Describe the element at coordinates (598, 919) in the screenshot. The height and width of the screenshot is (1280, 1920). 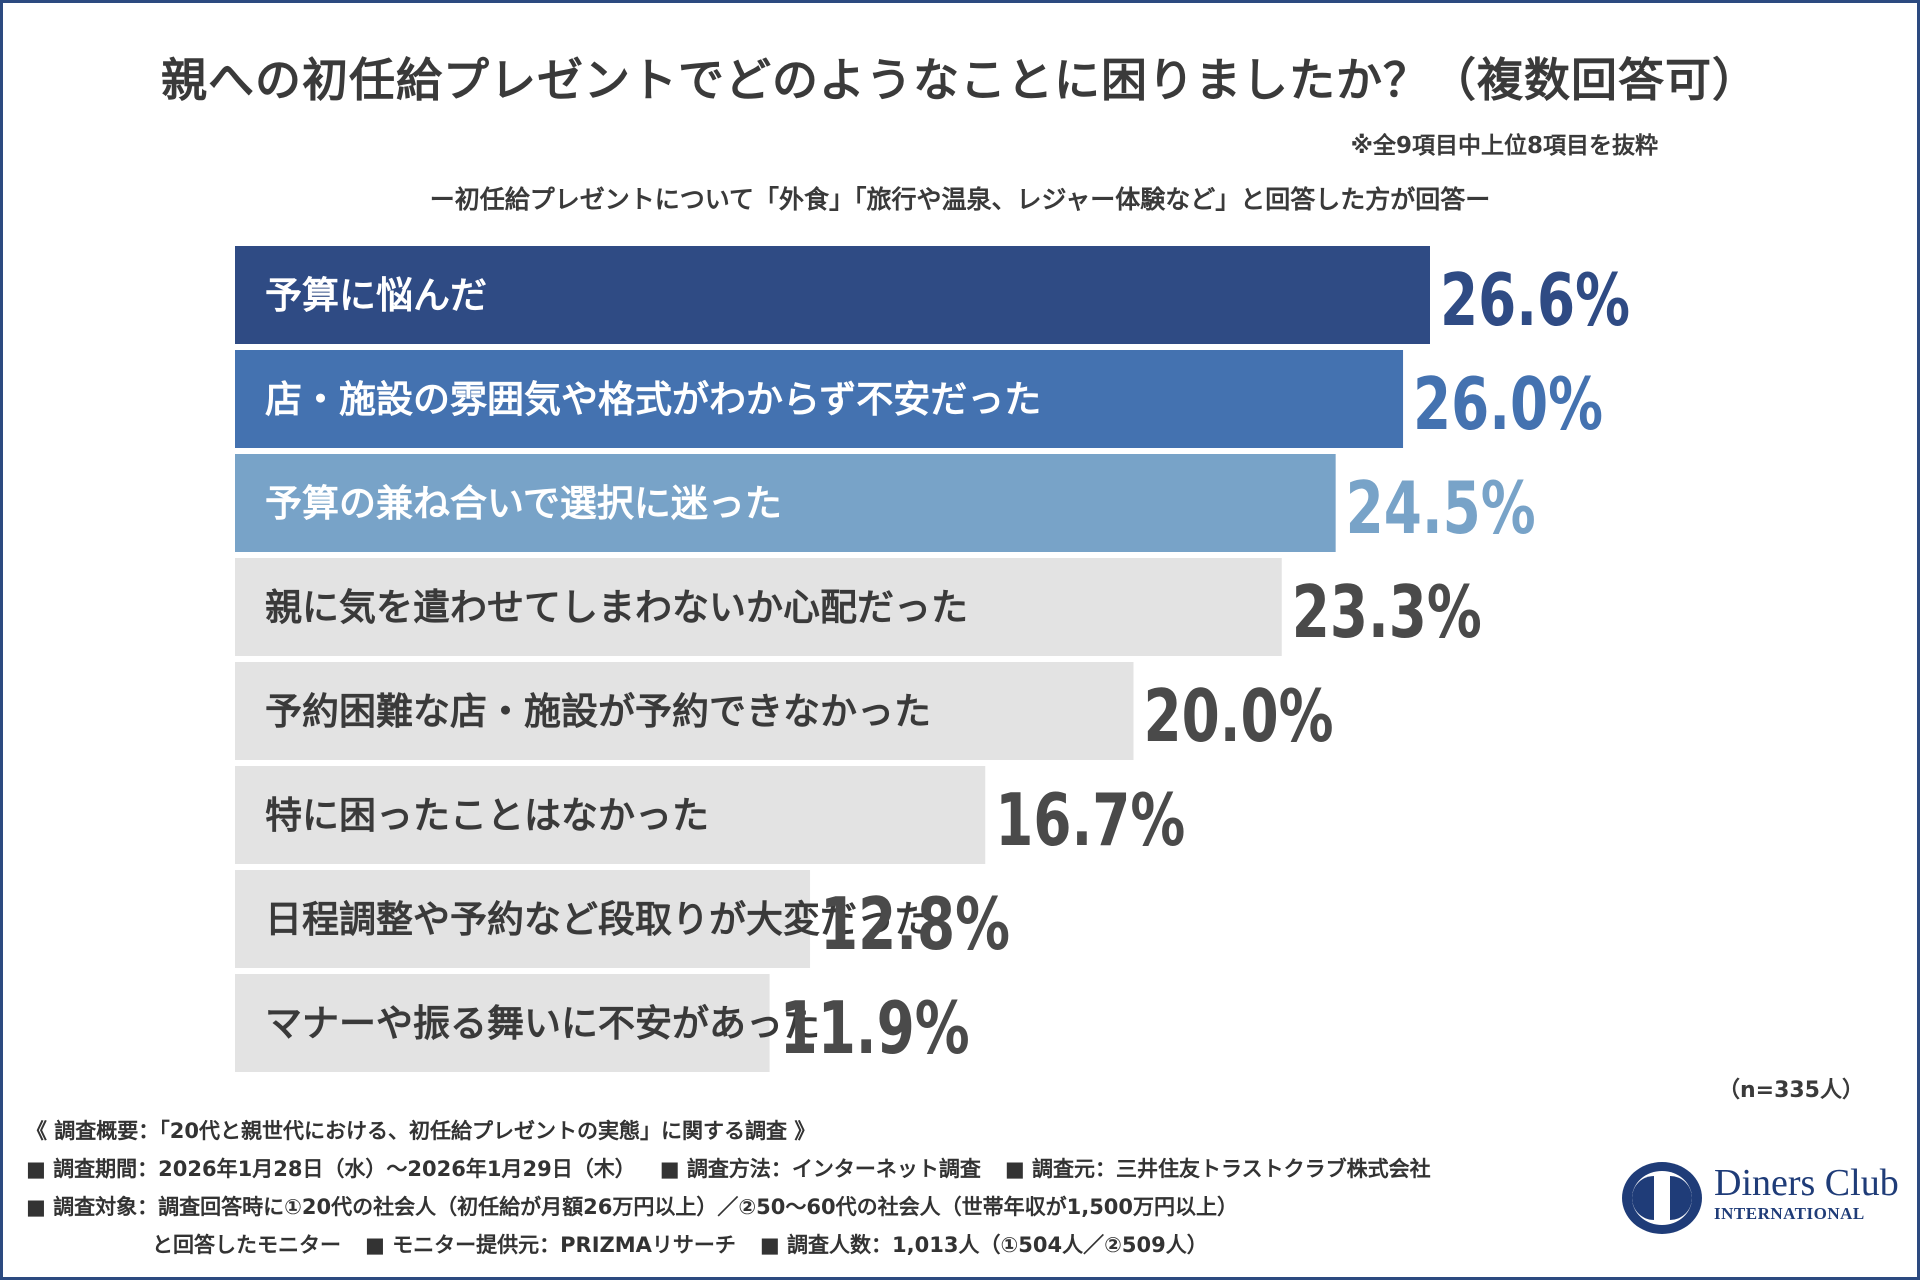
I see `bar-label-7: 日程調整や予約など段取りが大変だった` at that location.